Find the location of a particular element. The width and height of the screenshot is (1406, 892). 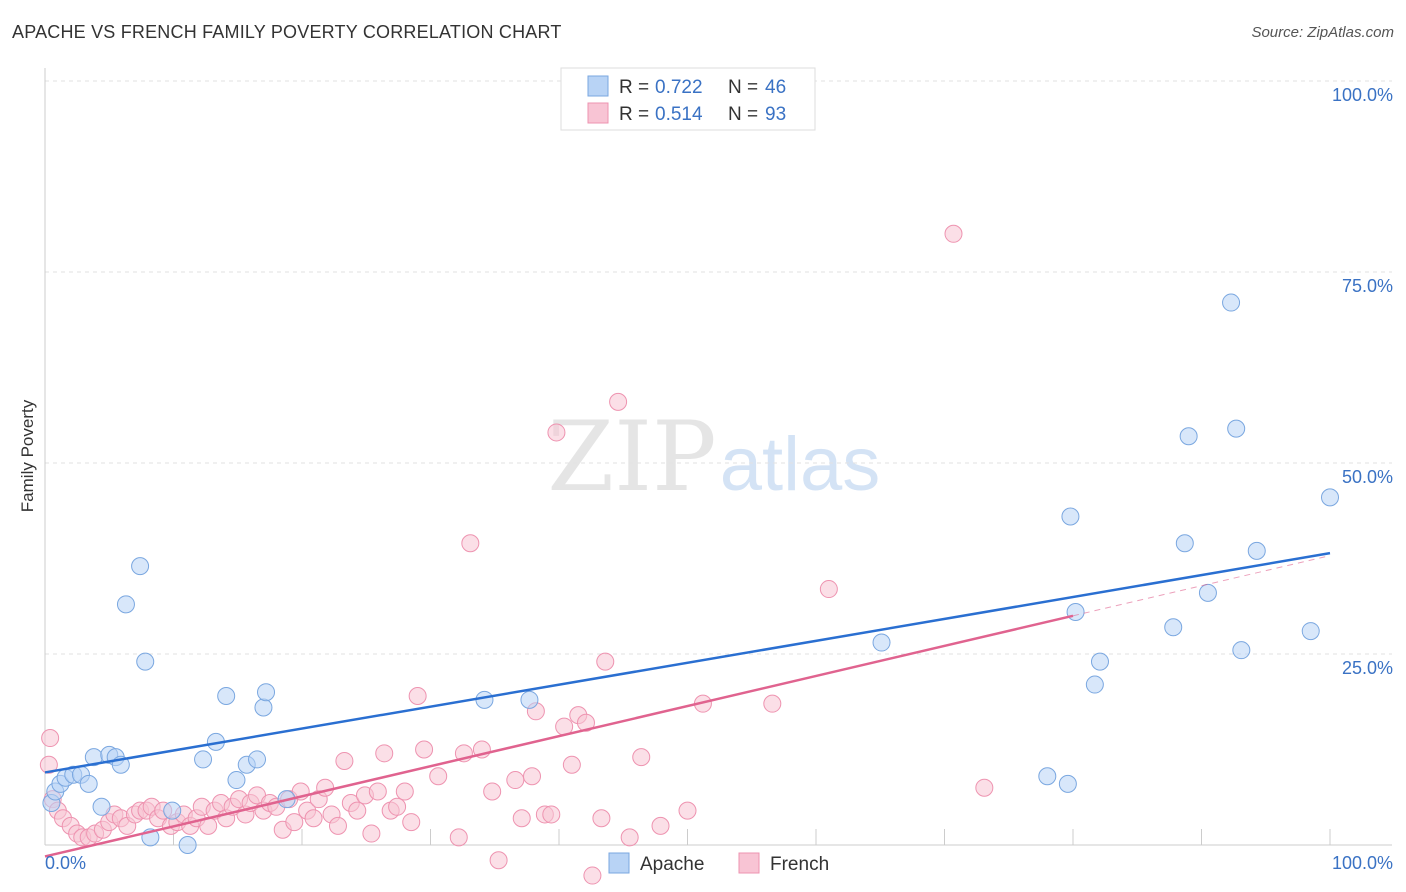

legend-n-label-apache: N = is located at coordinates (743, 87).